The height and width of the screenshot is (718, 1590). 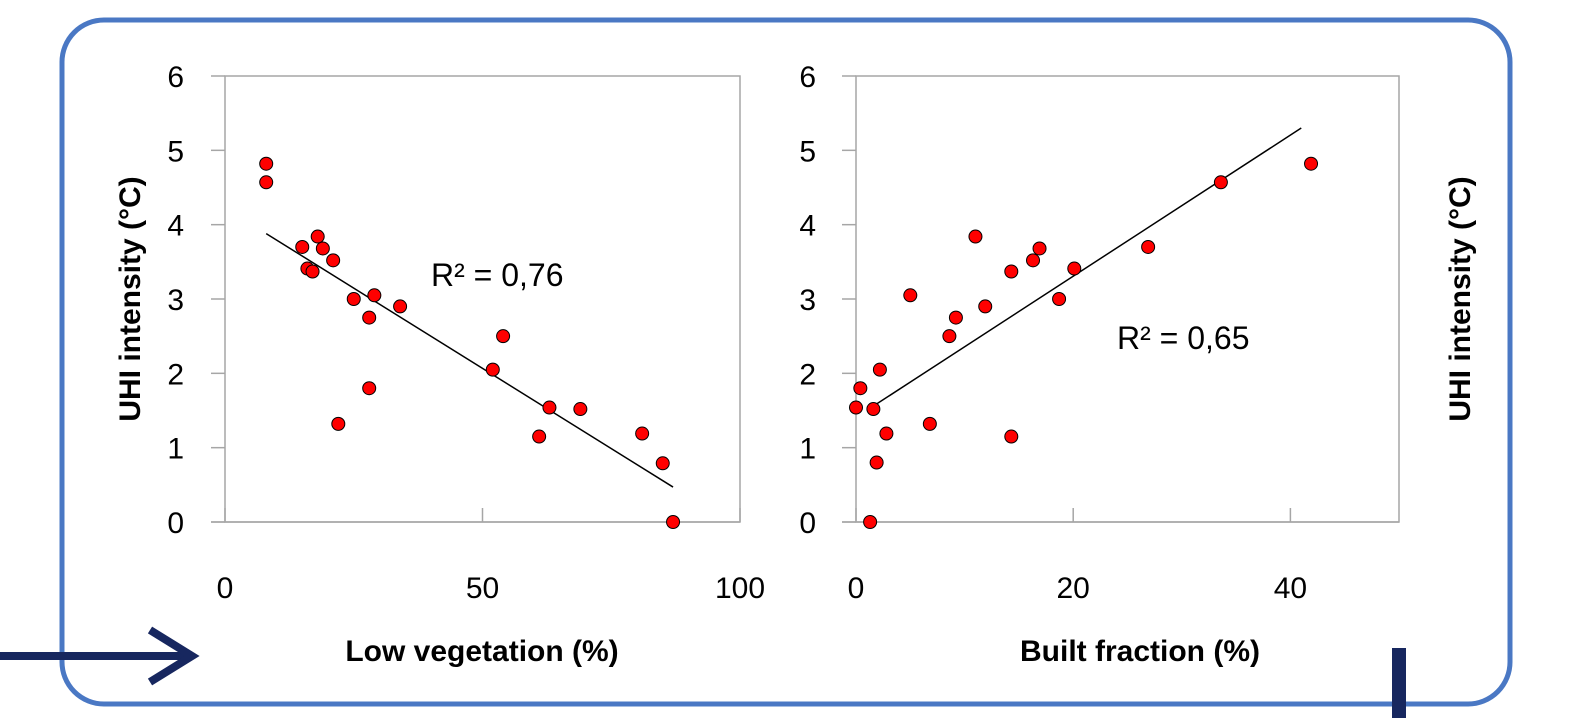 What do you see at coordinates (482, 588) in the screenshot?
I see `x-tick-label: 50` at bounding box center [482, 588].